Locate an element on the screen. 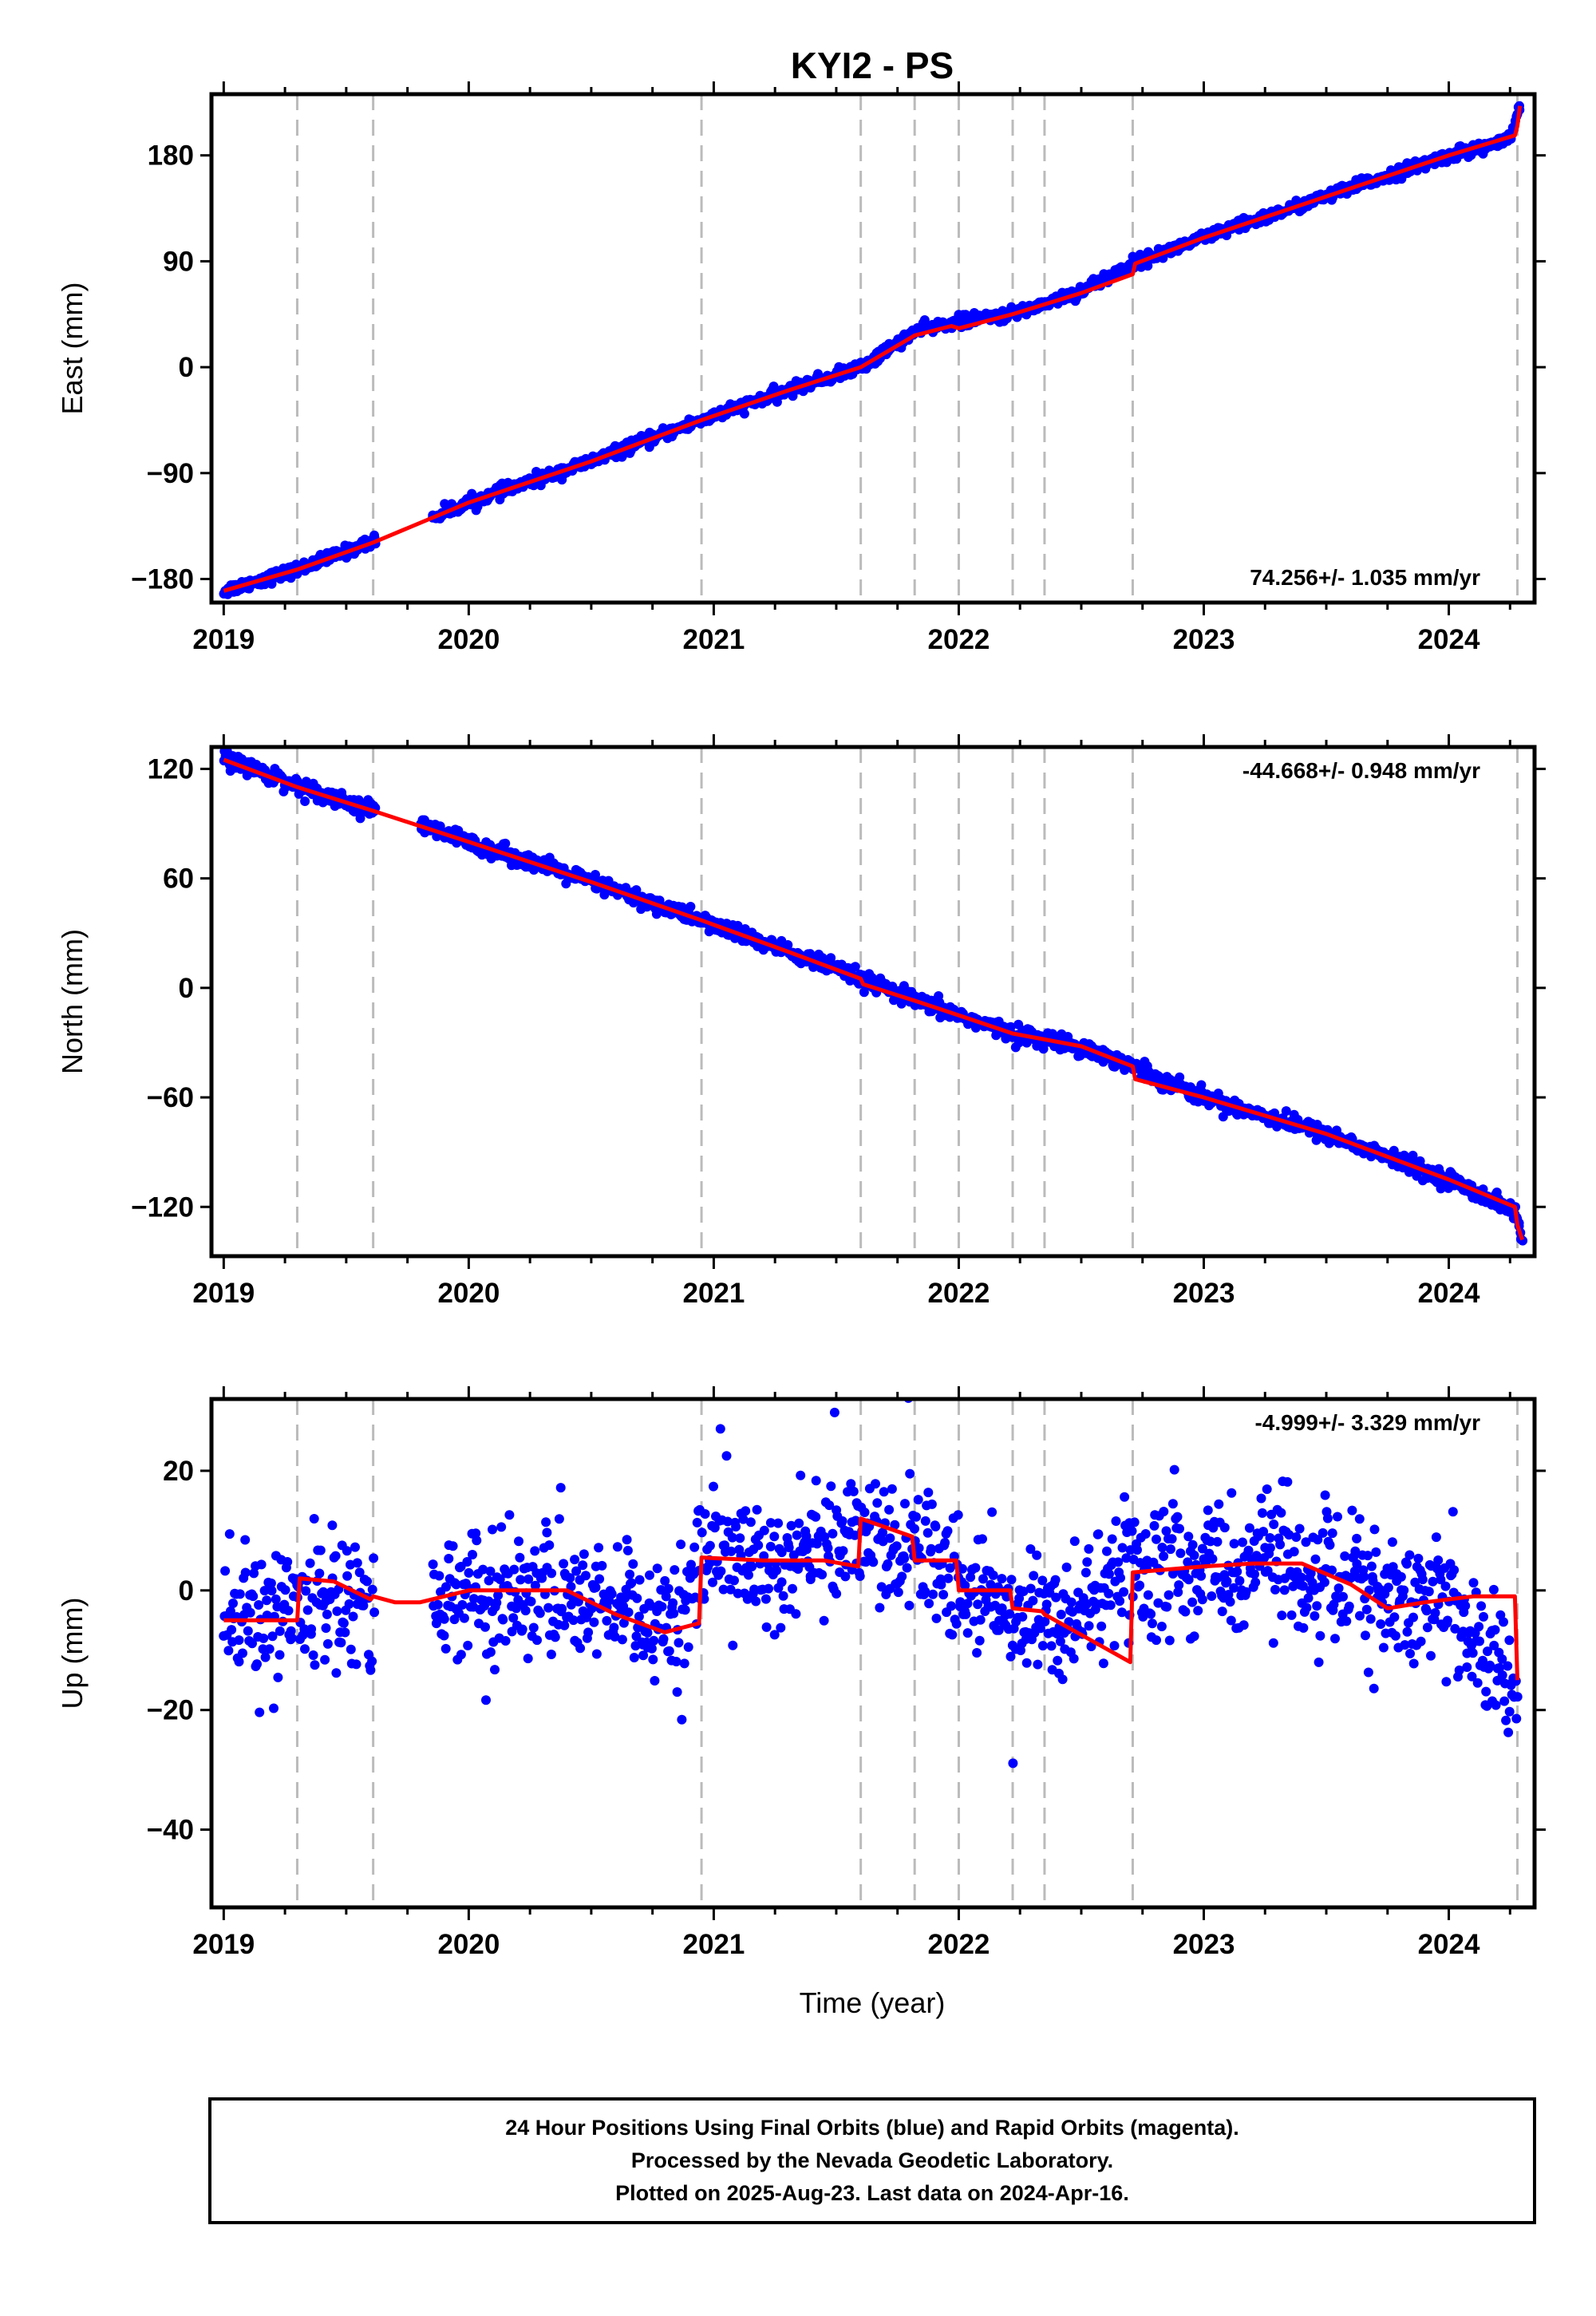 Image resolution: width=1596 pixels, height=2316 pixels. x-tick-label: 2024 is located at coordinates (1449, 1944).